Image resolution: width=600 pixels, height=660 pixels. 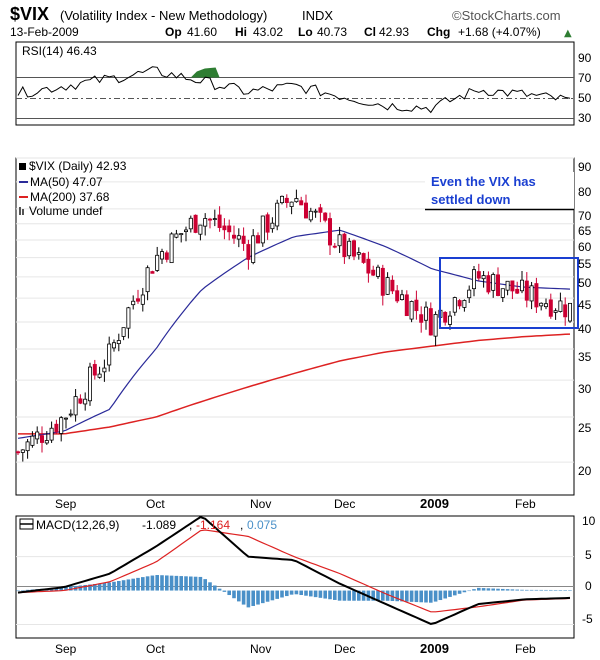 I want to click on ma200-line, so click(x=294, y=384).